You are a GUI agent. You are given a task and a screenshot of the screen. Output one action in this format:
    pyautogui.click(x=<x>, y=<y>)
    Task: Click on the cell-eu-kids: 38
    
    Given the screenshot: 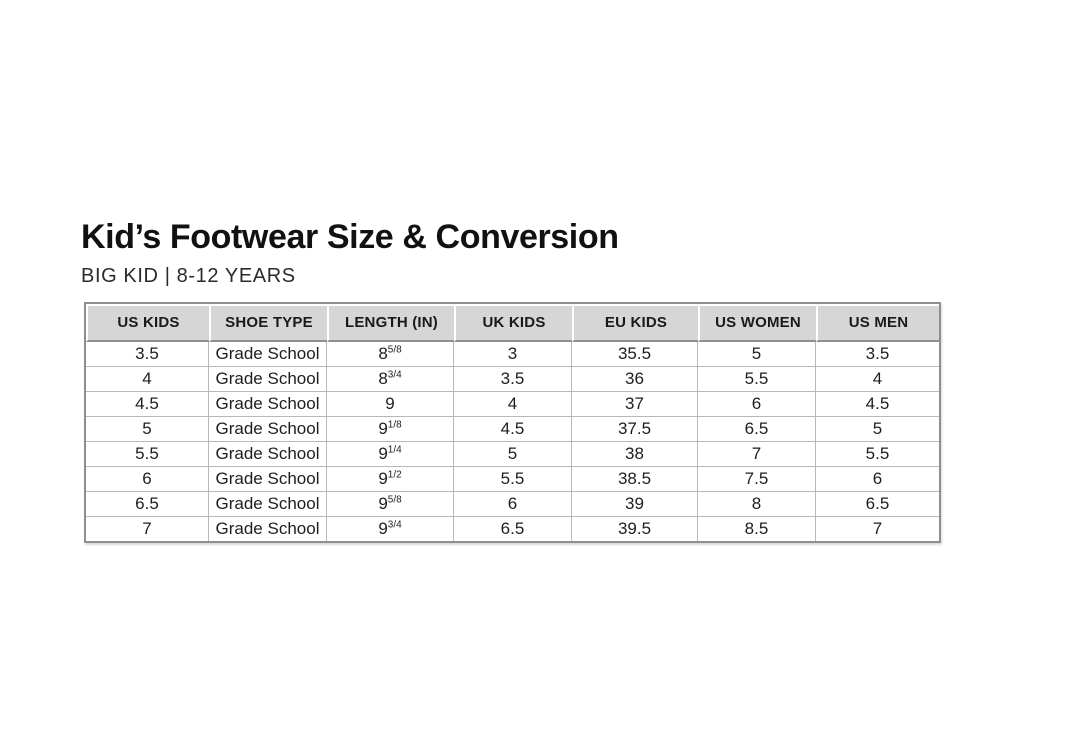 What is the action you would take?
    pyautogui.click(x=635, y=454)
    